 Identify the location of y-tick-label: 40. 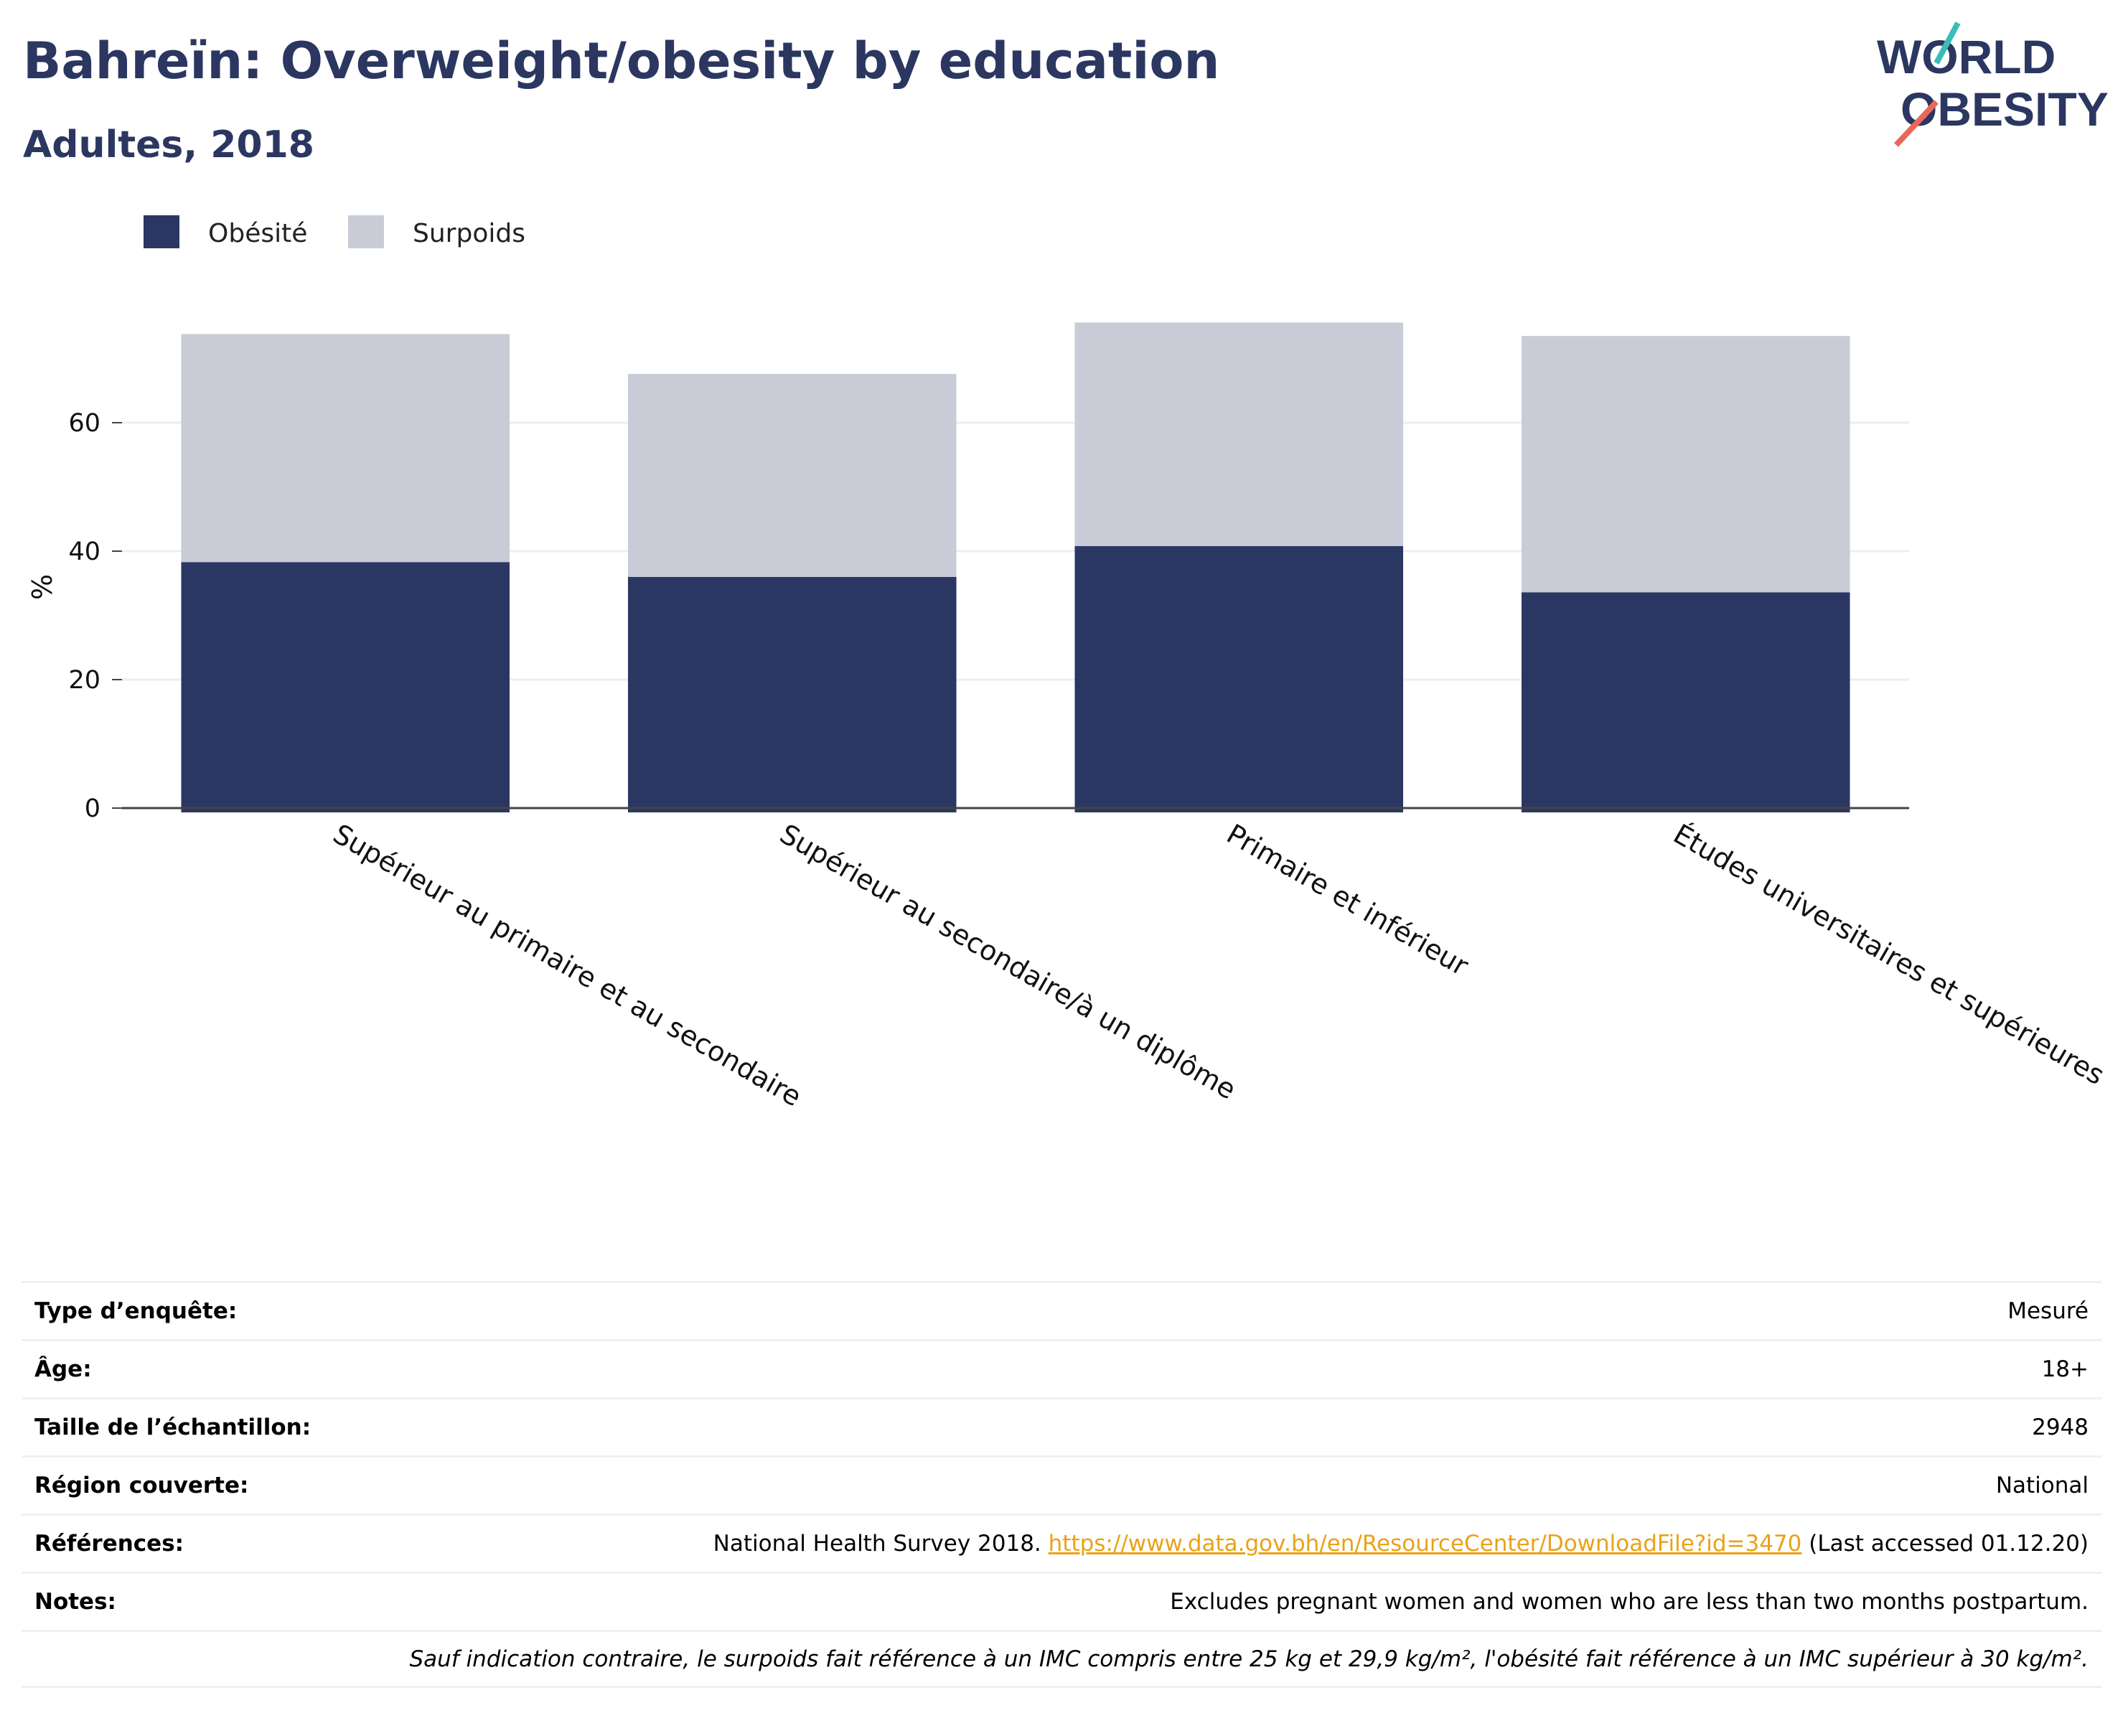
(84, 552).